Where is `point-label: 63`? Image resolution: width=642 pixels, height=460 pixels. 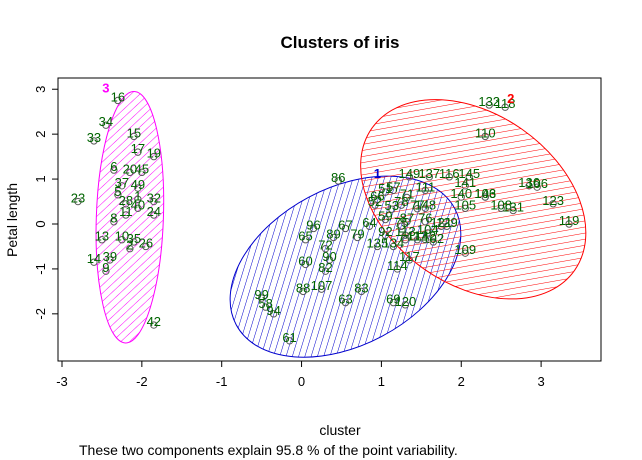 point-label: 63 is located at coordinates (345, 299).